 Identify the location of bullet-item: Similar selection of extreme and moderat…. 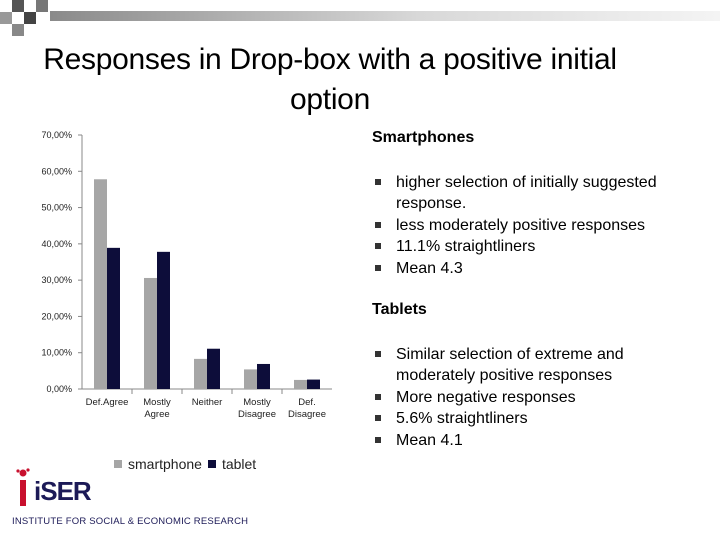
(537, 365).